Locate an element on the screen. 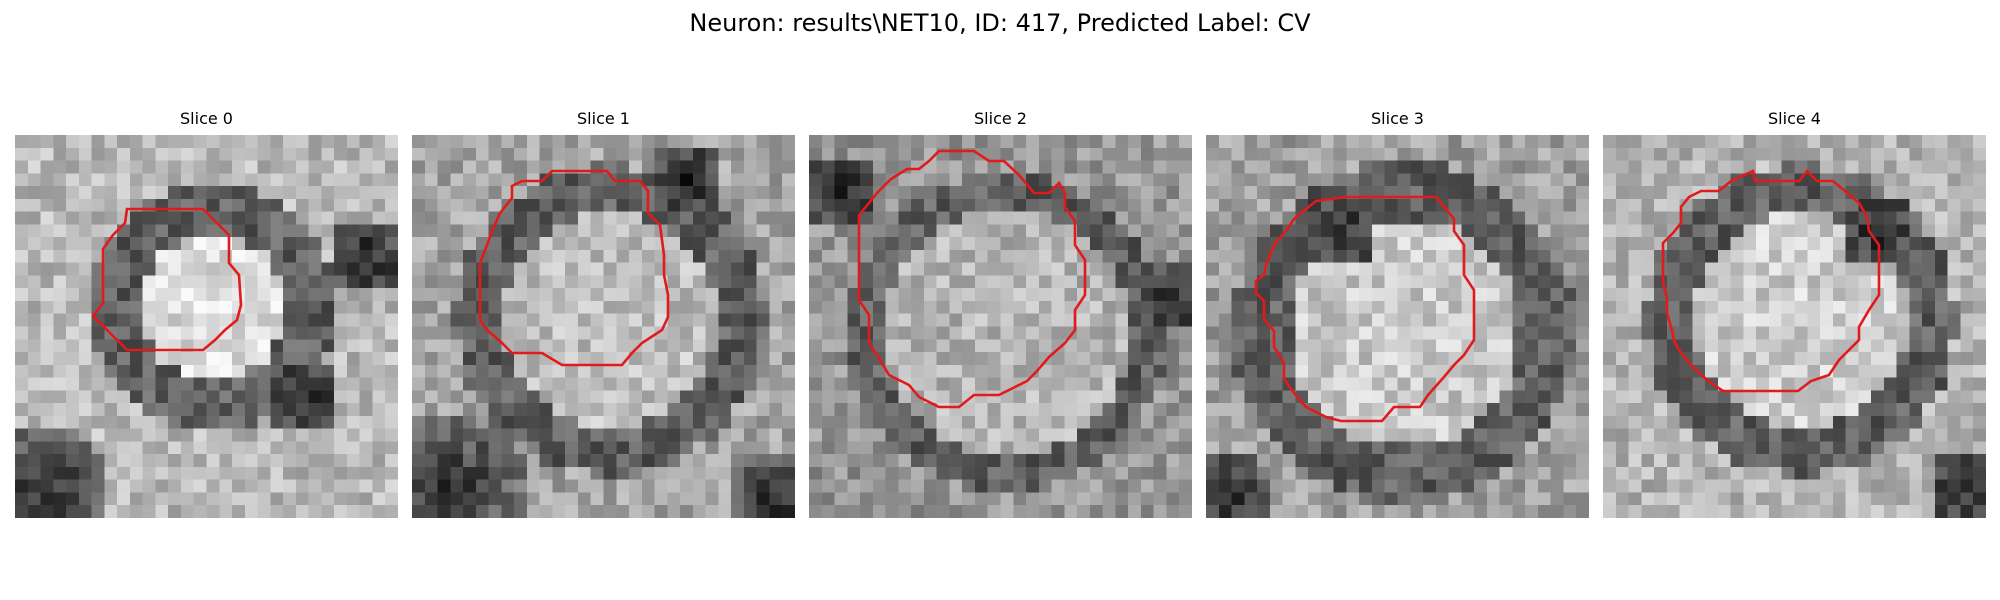 The image size is (2000, 600). slice-panel-2: Slice 2 is located at coordinates (1000, 313).